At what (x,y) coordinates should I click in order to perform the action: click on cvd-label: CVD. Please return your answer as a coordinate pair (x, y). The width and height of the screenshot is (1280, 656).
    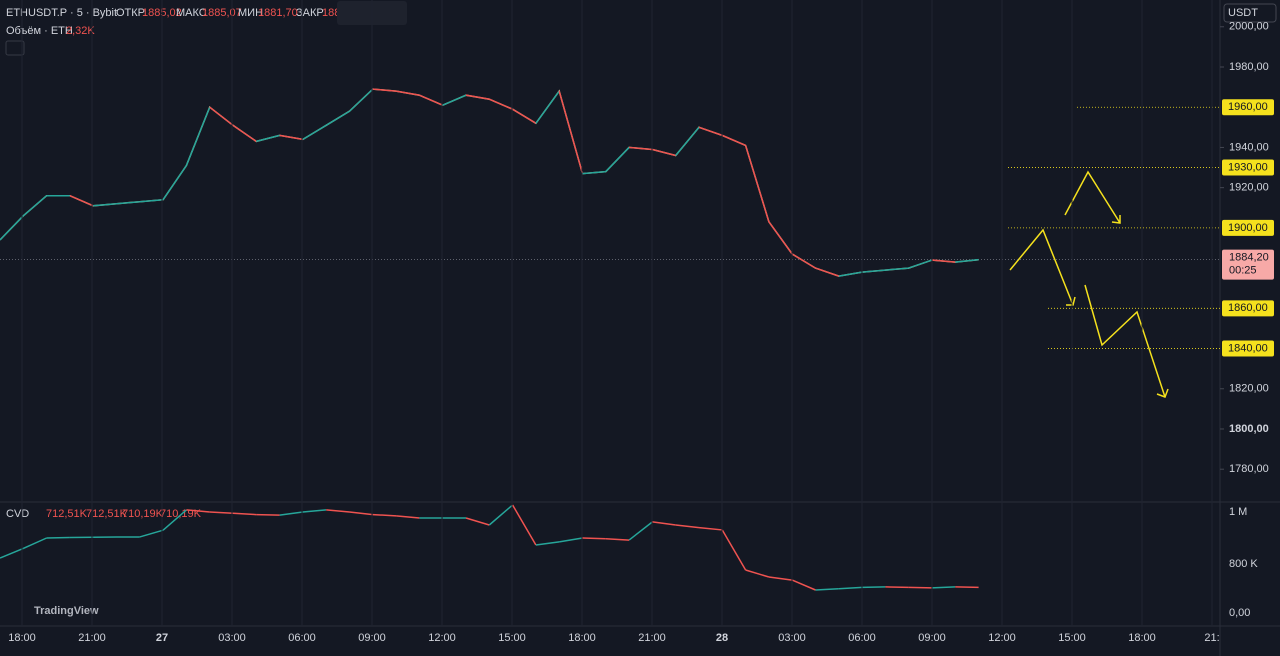
    Looking at the image, I should click on (17, 514).